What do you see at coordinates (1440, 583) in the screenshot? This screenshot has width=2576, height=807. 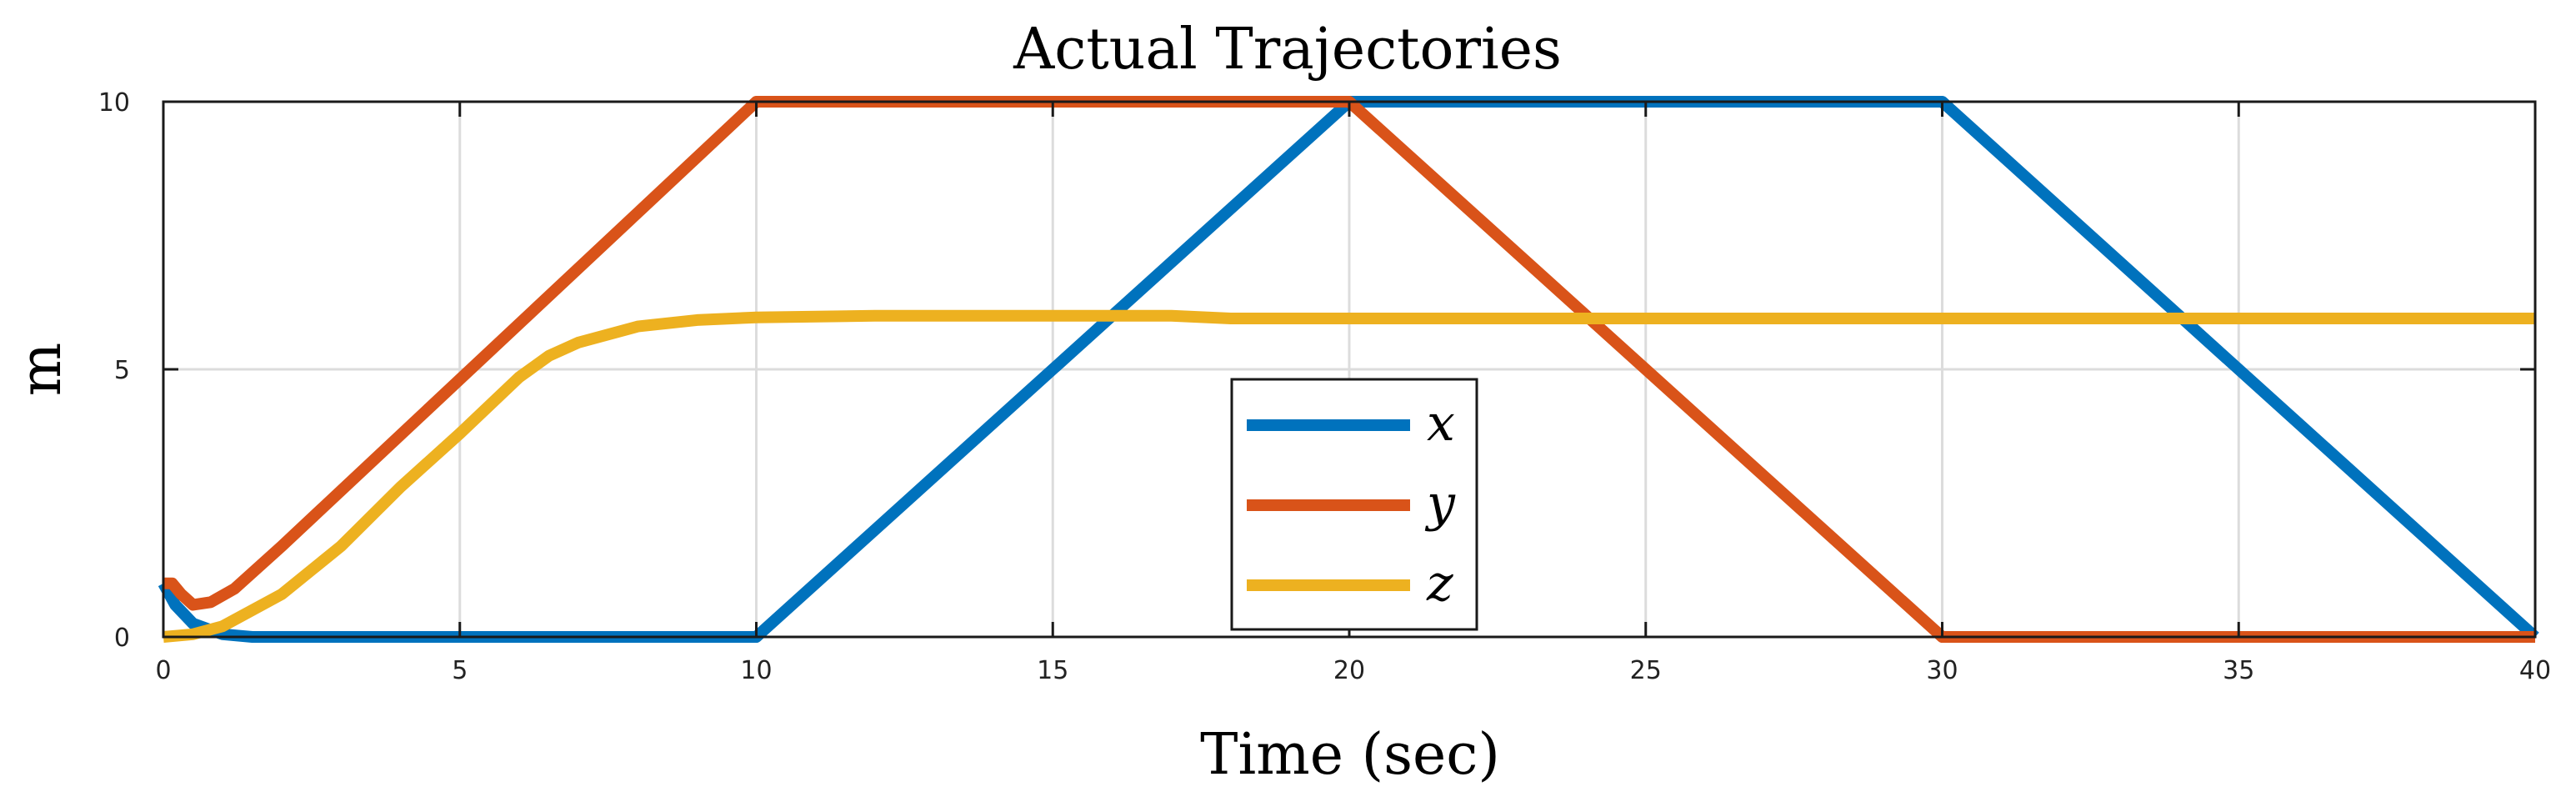 I see `legend-label-z: z` at bounding box center [1440, 583].